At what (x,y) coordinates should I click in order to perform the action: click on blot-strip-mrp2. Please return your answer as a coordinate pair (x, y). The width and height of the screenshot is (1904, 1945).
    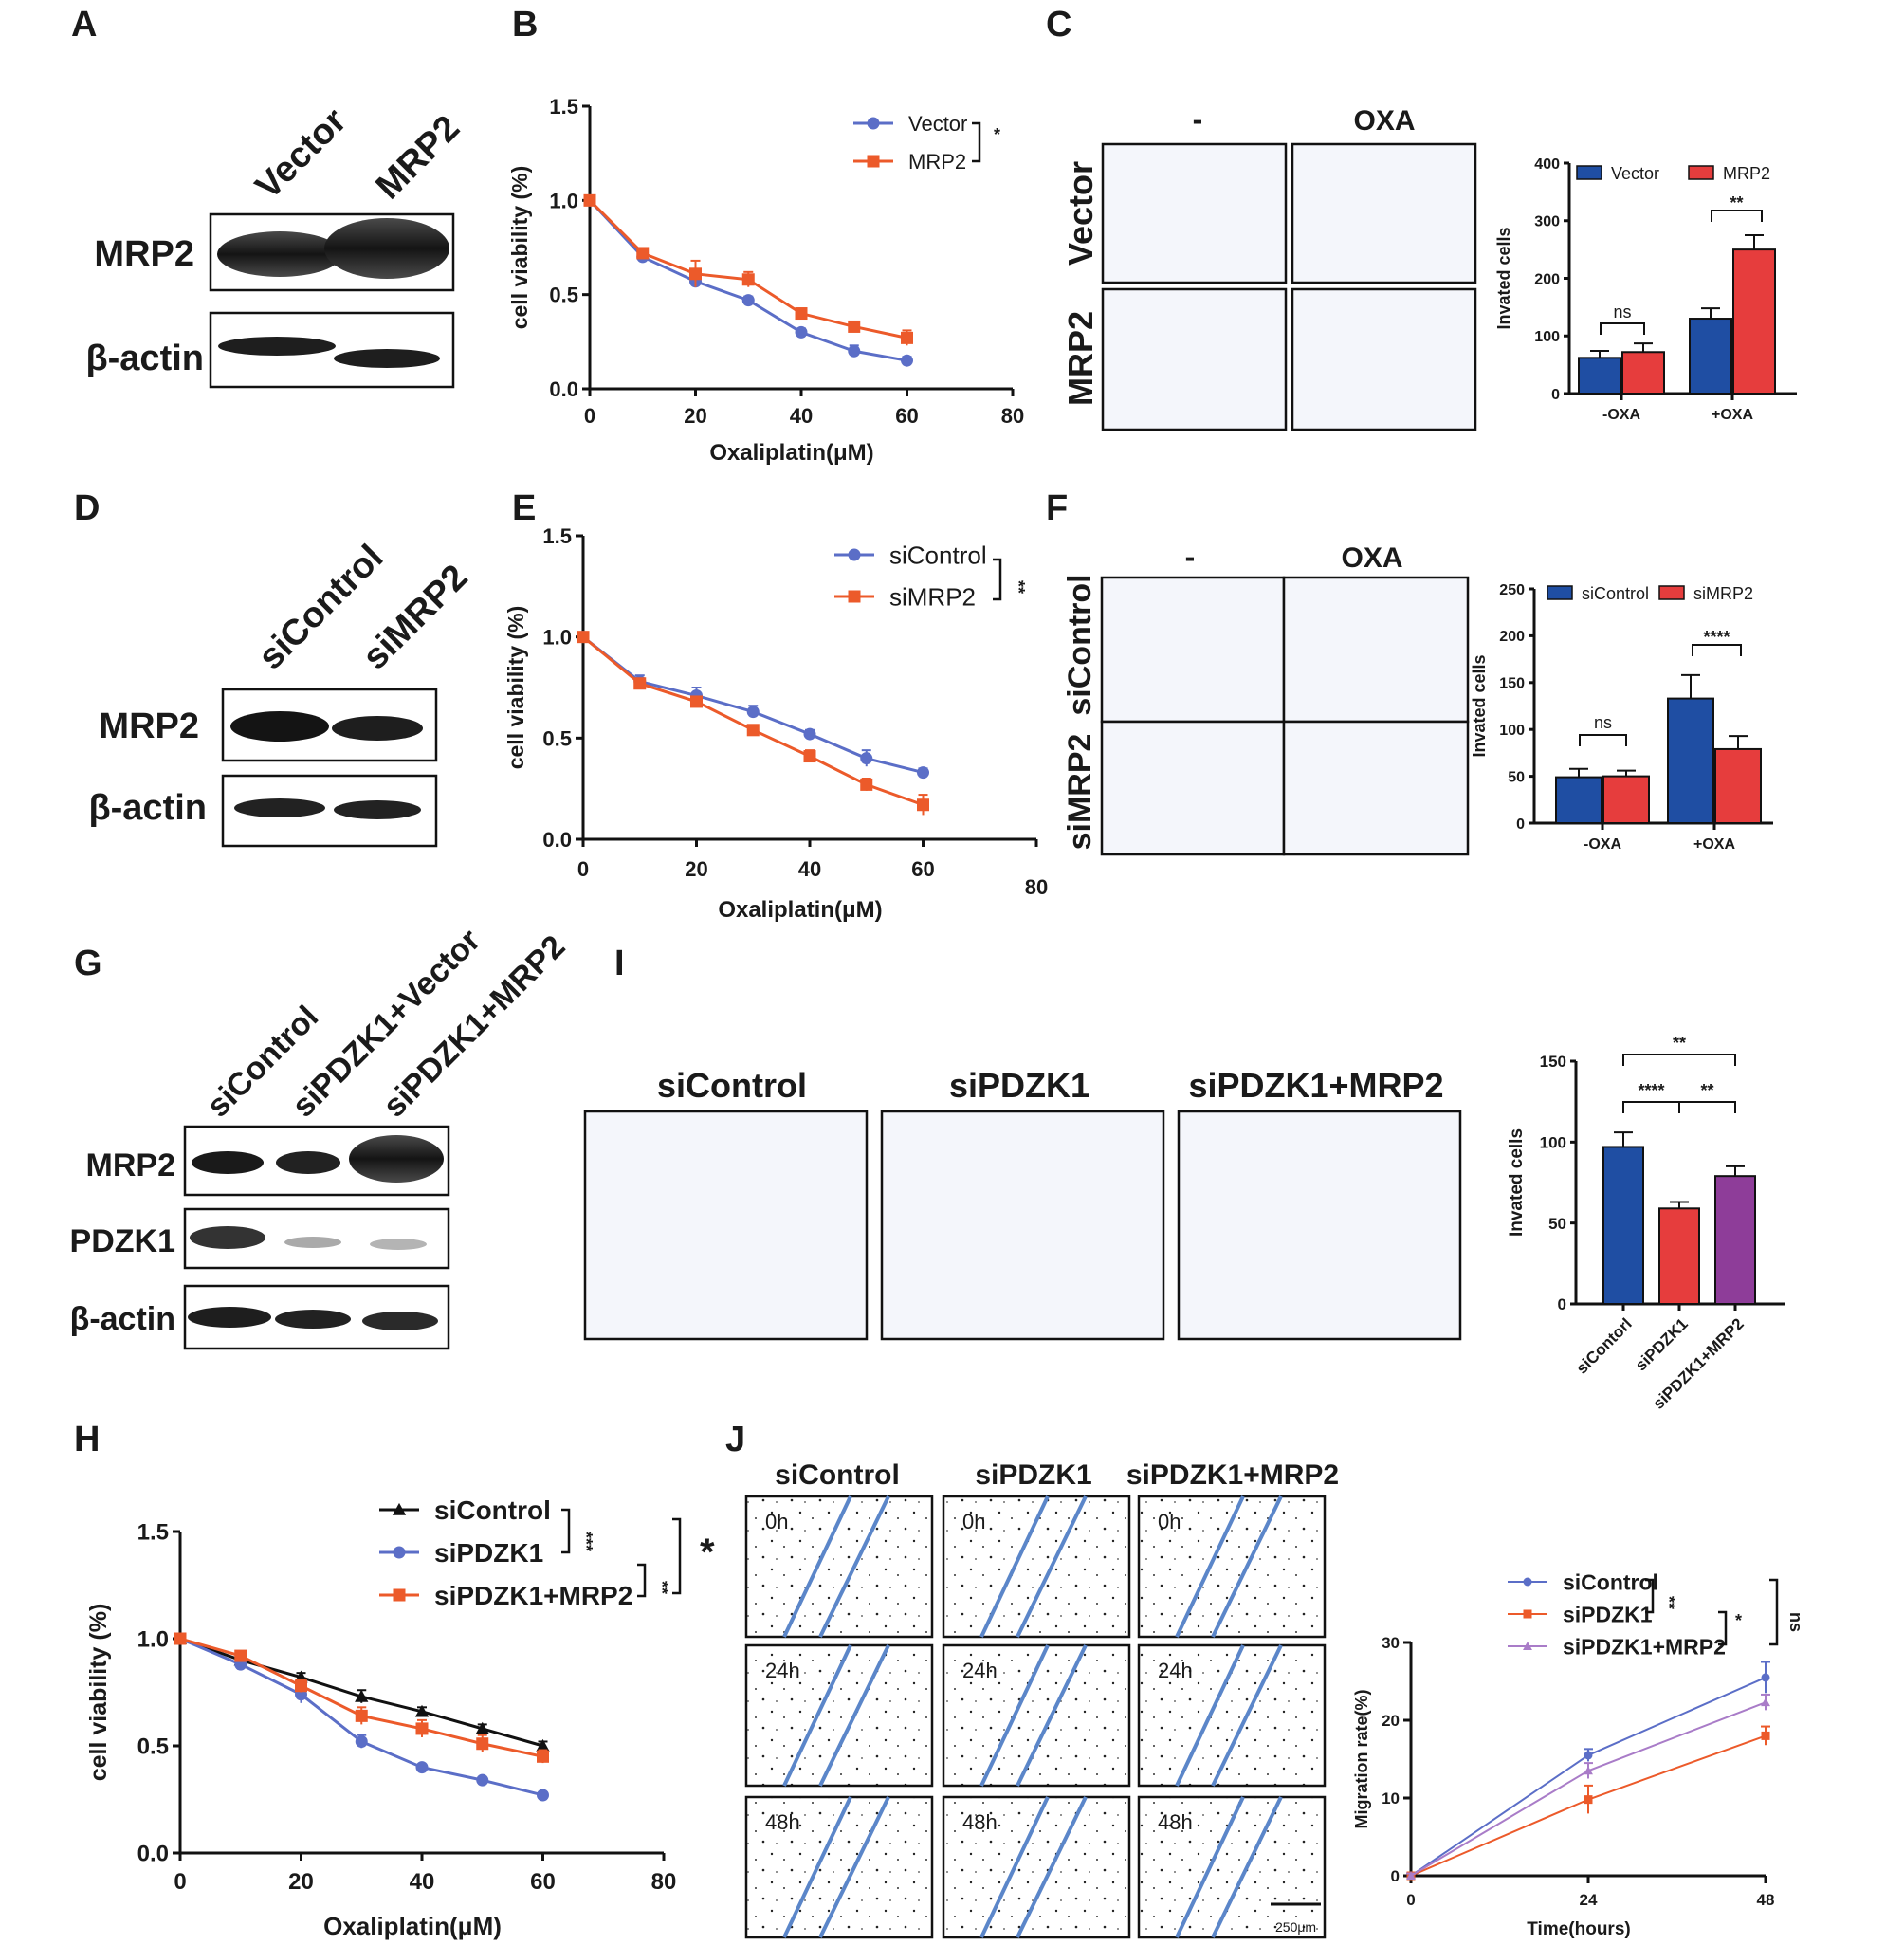
    Looking at the image, I should click on (332, 252).